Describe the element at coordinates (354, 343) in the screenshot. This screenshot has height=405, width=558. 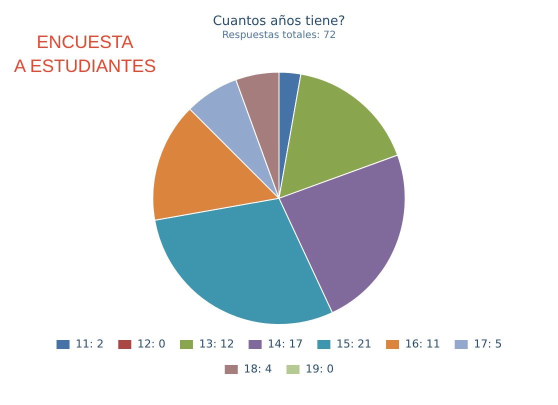
I see `legend-label: 15: 21` at that location.